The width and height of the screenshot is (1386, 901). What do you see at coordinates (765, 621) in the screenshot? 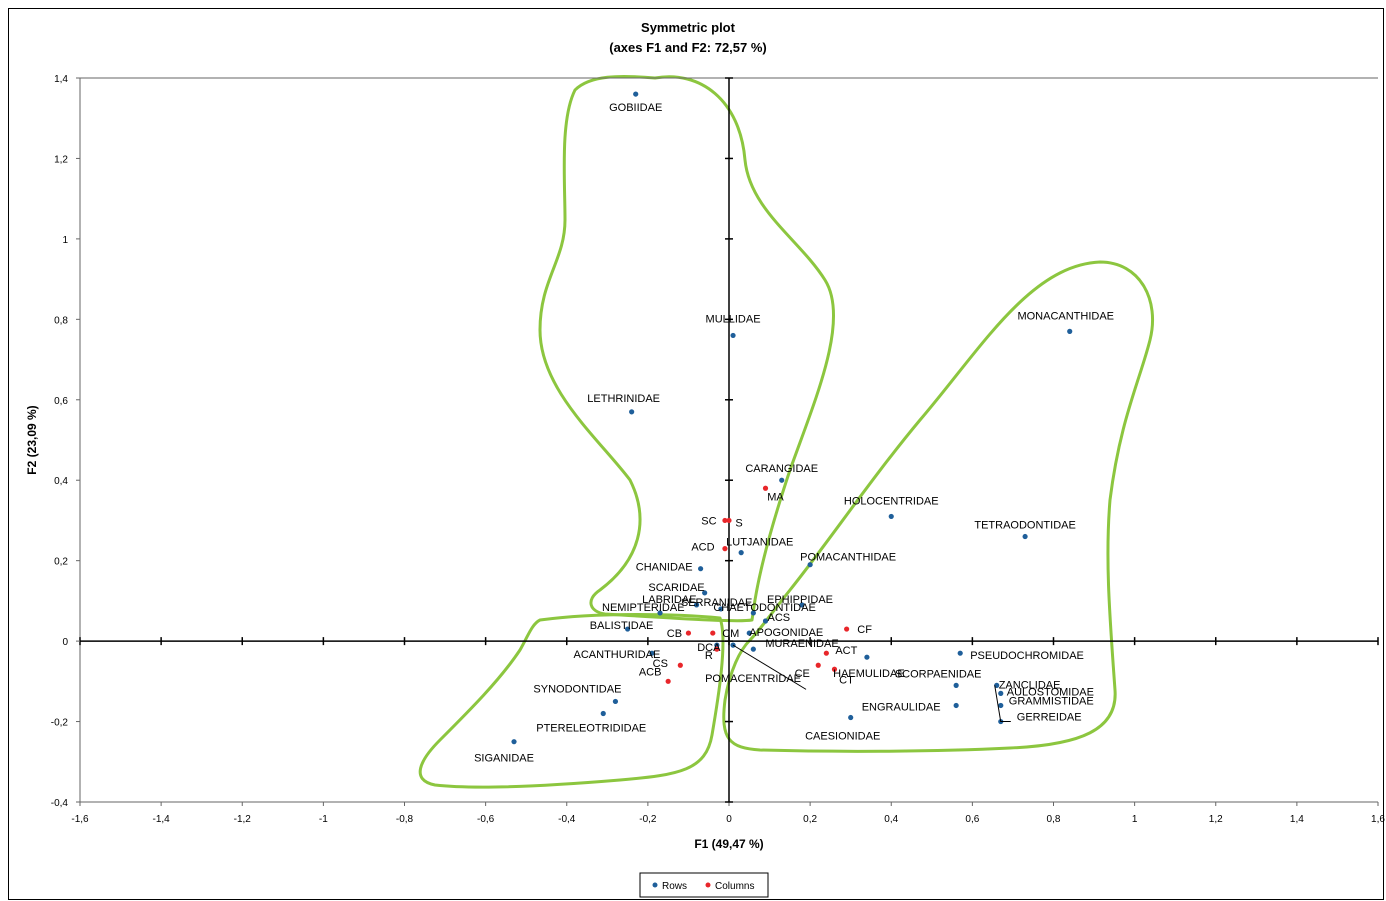
I see `point-acs` at bounding box center [765, 621].